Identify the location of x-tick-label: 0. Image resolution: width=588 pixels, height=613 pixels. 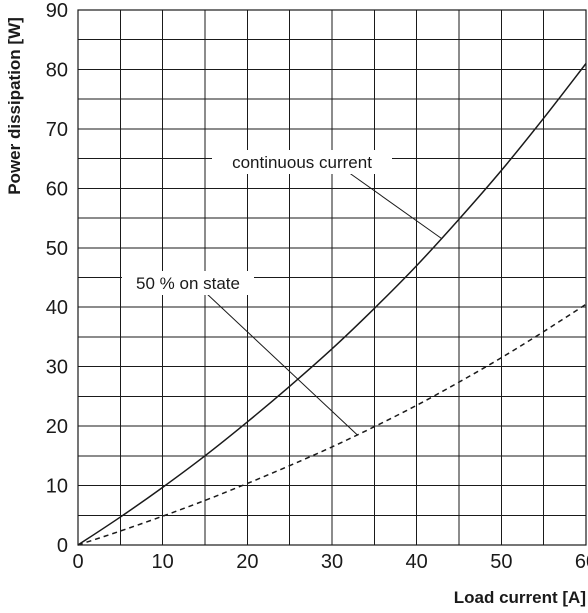
(77, 562).